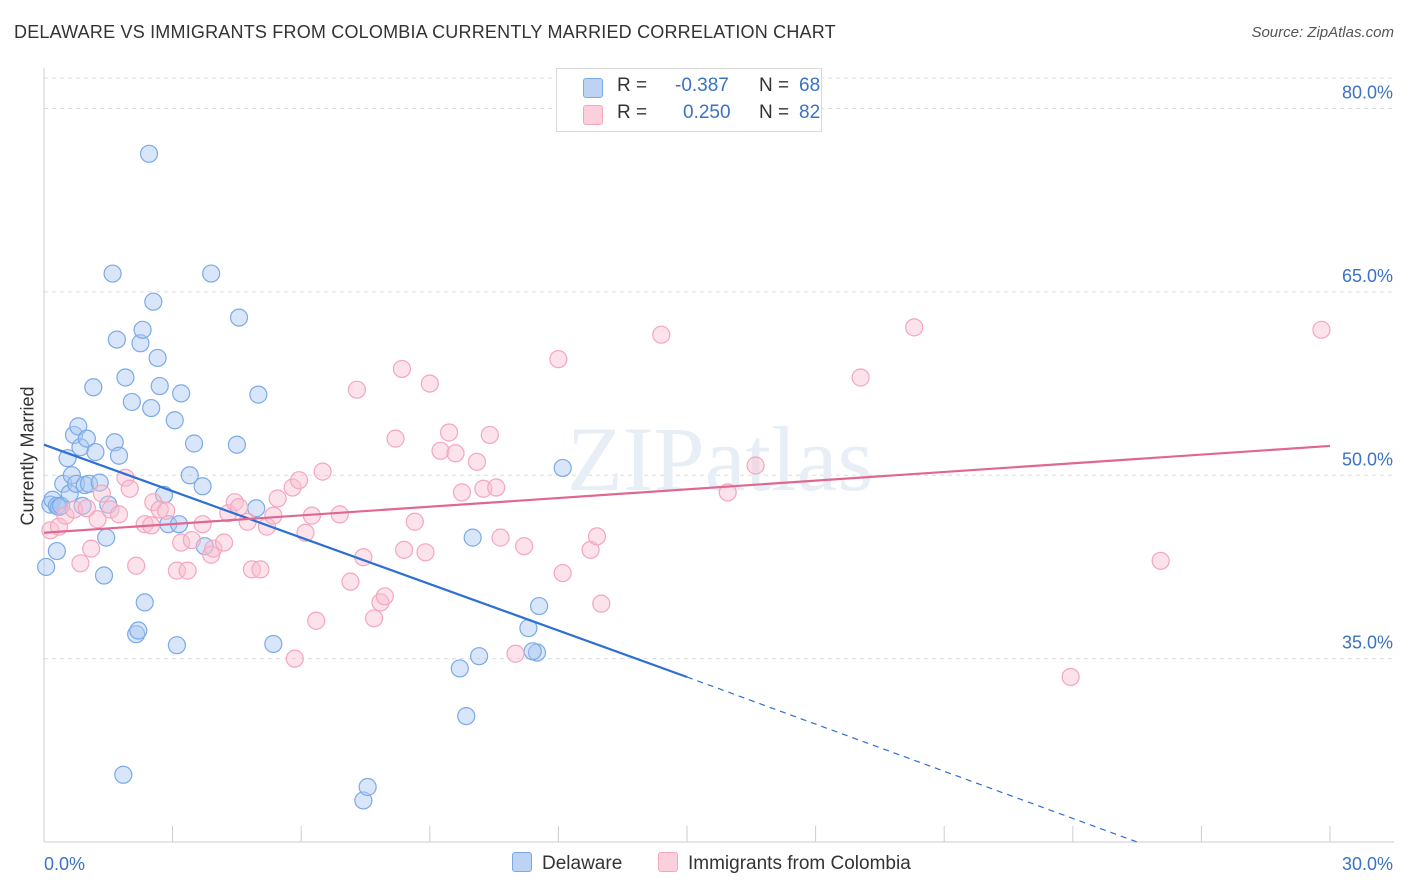 The width and height of the screenshot is (1406, 892). I want to click on source-label: Source: ZipAtlas.com, so click(1322, 32).